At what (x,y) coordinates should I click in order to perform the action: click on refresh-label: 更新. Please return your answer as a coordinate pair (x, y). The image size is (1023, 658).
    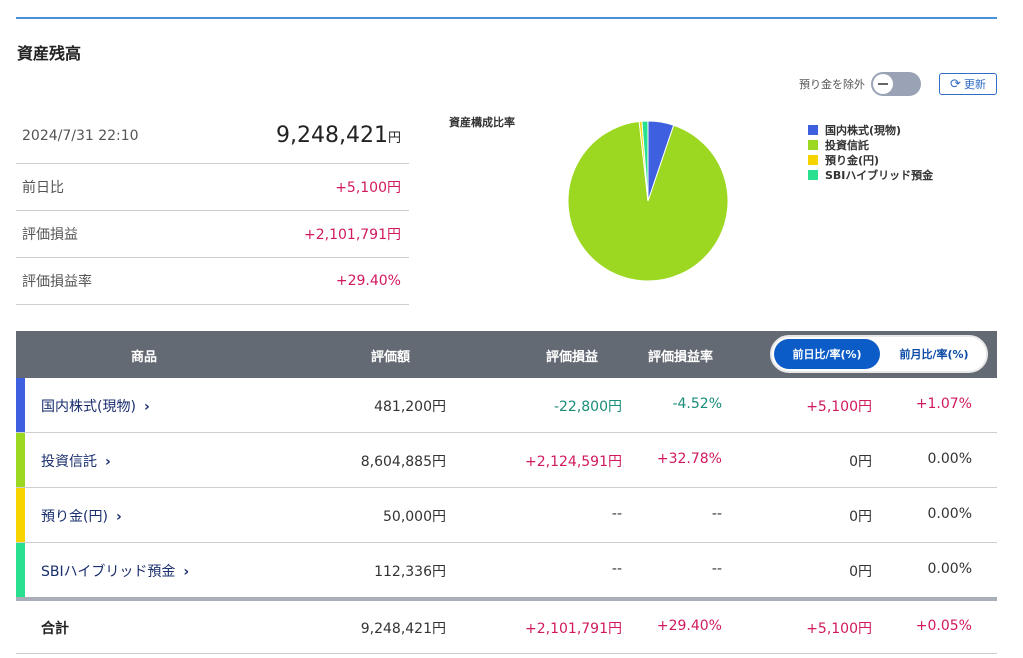
    Looking at the image, I should click on (974, 84).